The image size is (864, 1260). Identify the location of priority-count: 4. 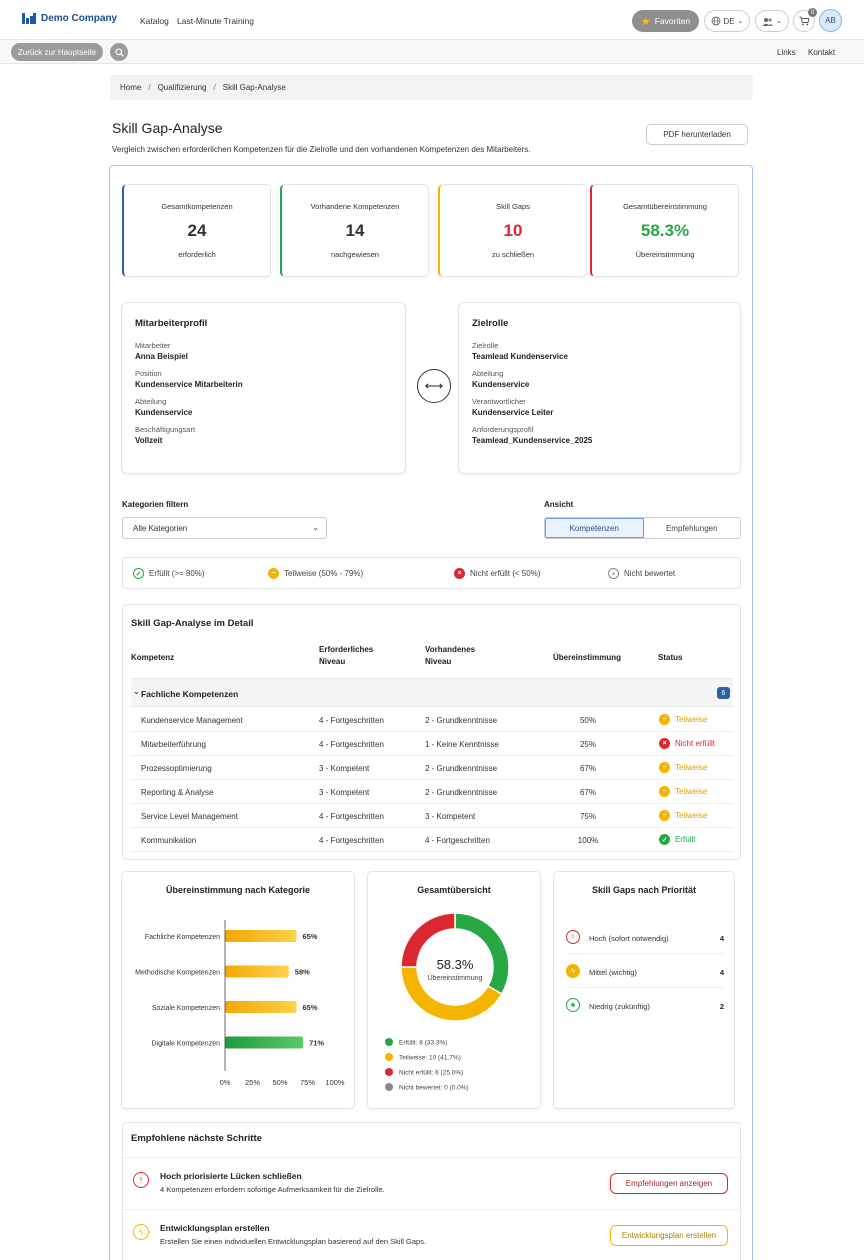
(721, 972).